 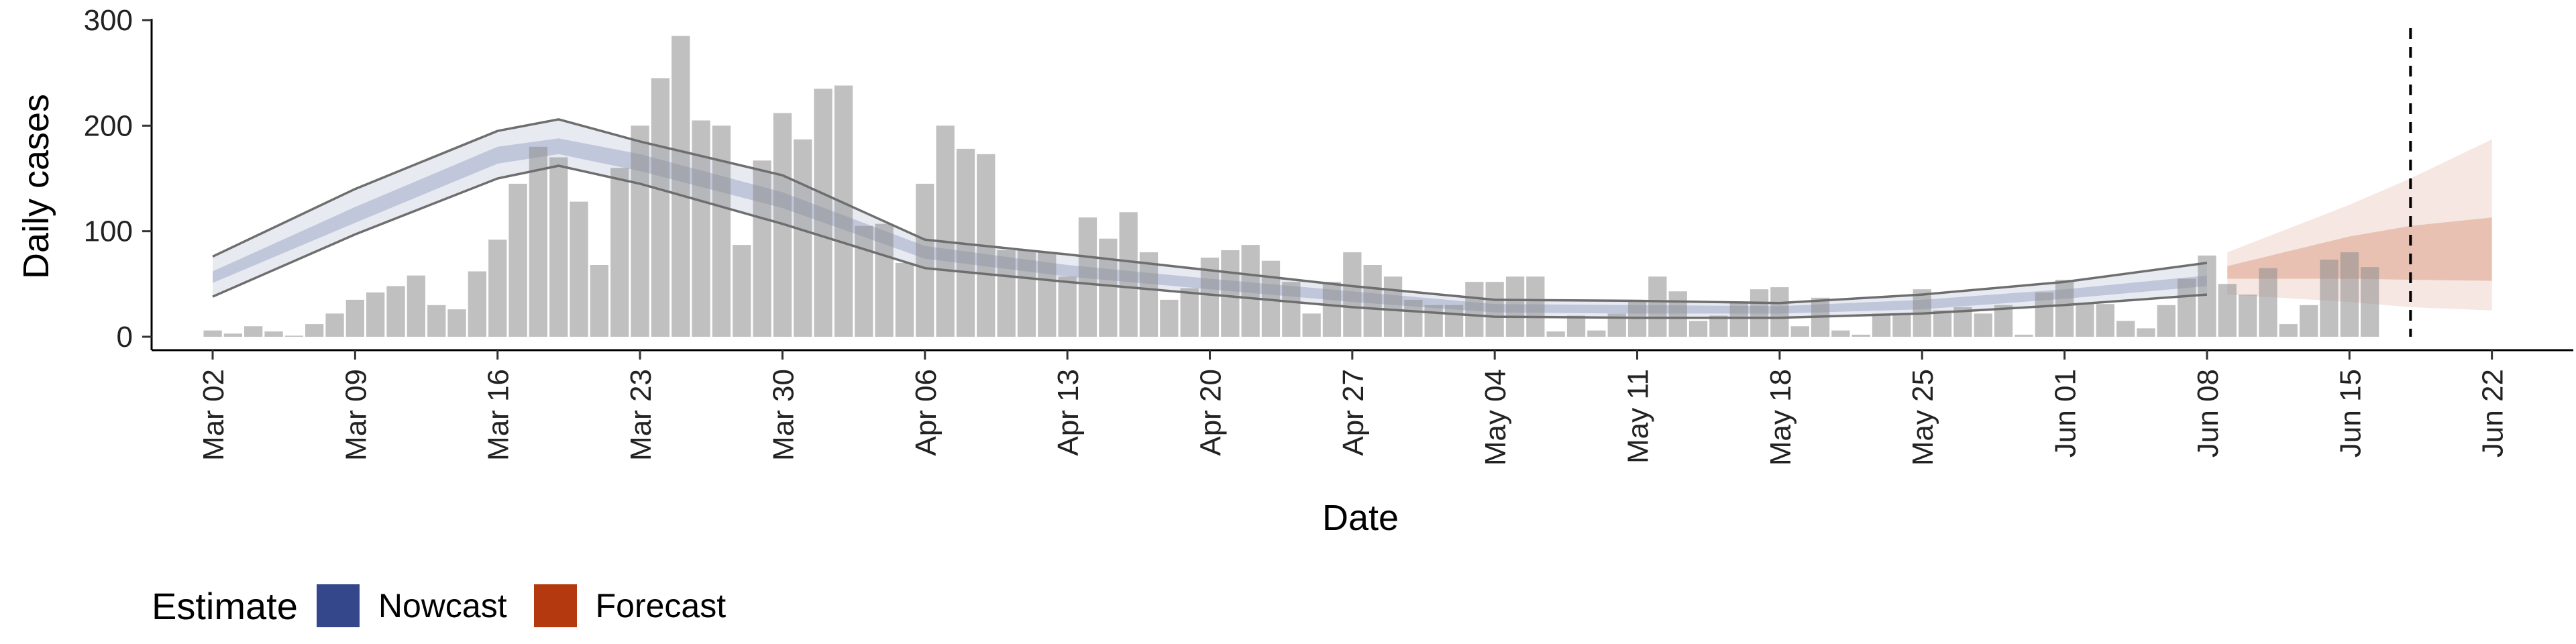 I want to click on x-tick-label: Mar 16, so click(x=498, y=415).